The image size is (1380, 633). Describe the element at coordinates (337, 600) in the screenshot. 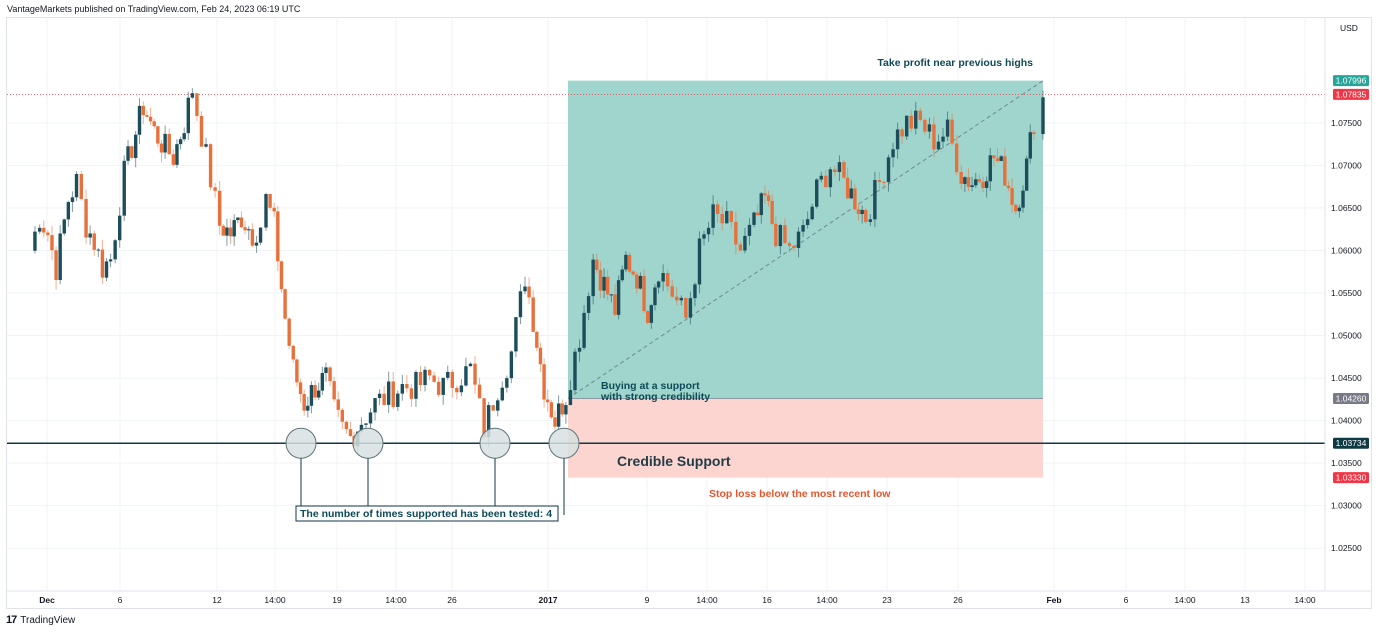

I see `time-tick-label: 19` at that location.